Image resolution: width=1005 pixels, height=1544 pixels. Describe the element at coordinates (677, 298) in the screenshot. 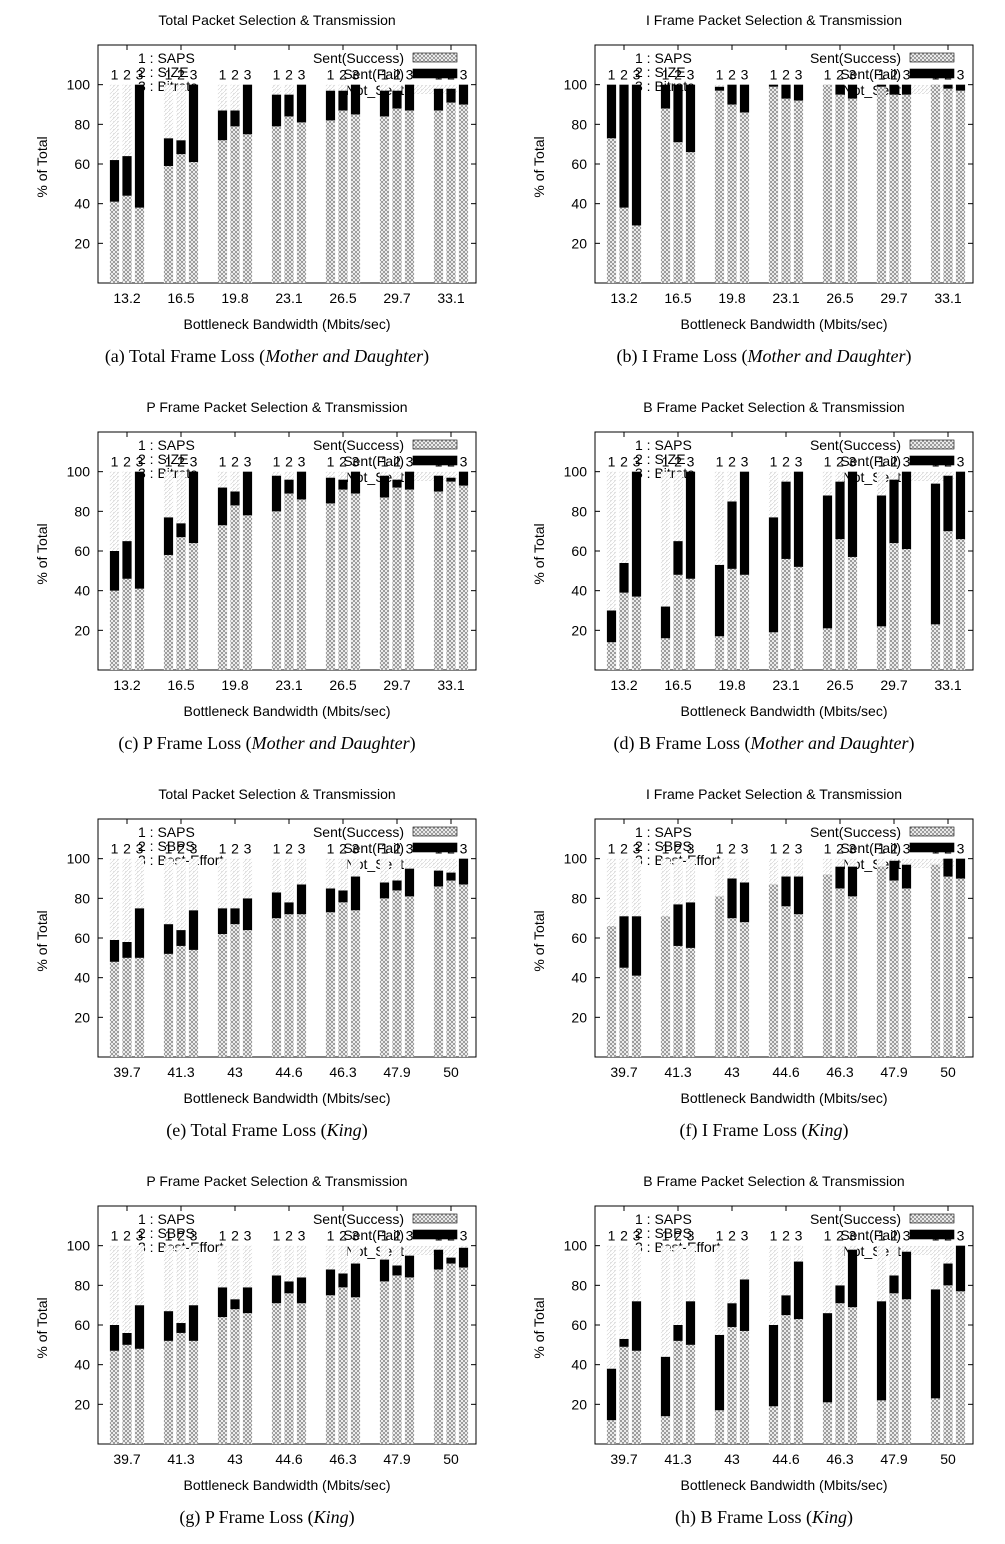

I see `x-tick-label: 16.5` at that location.